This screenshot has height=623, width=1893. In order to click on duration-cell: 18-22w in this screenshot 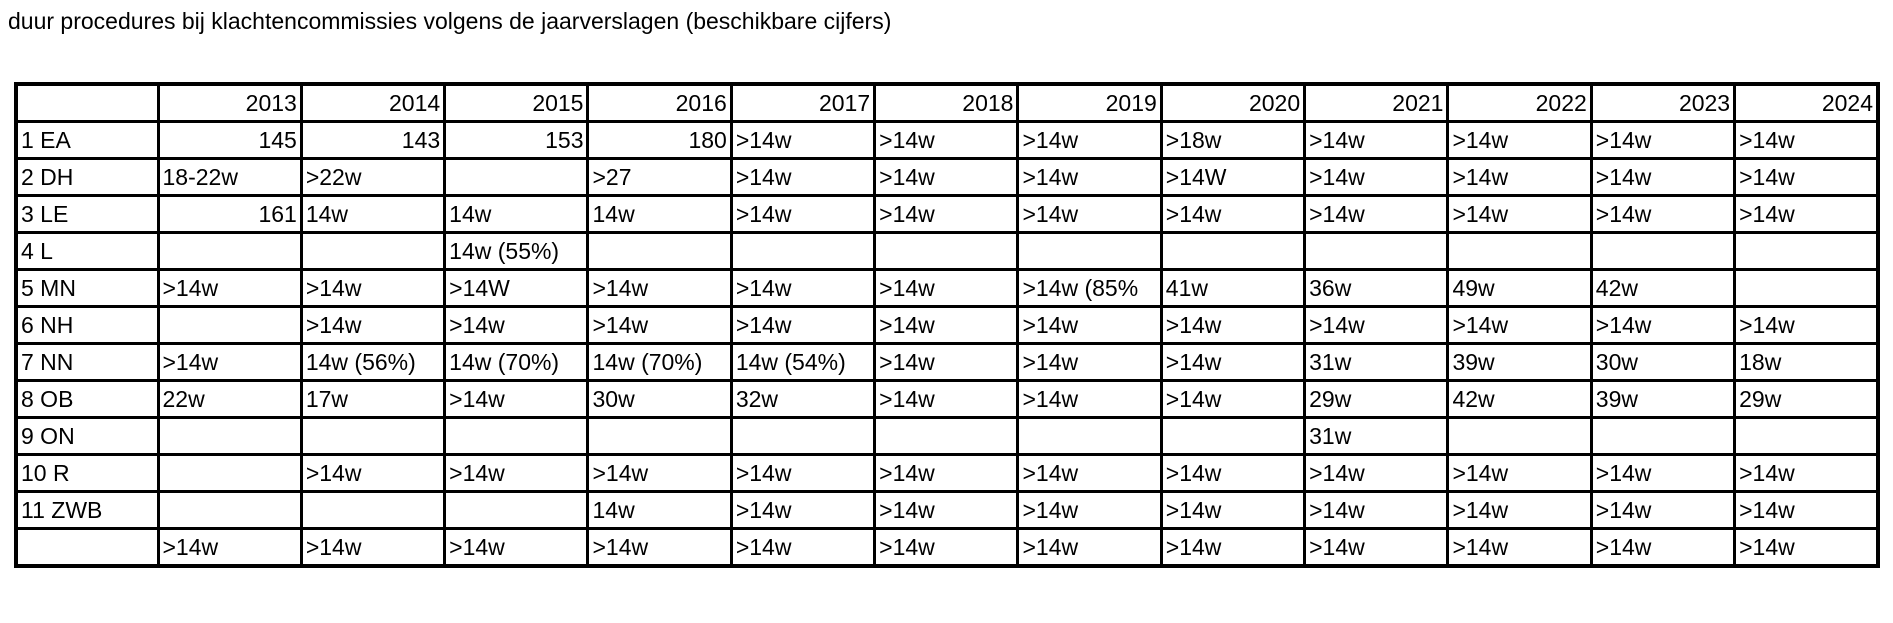, I will do `click(229, 177)`.